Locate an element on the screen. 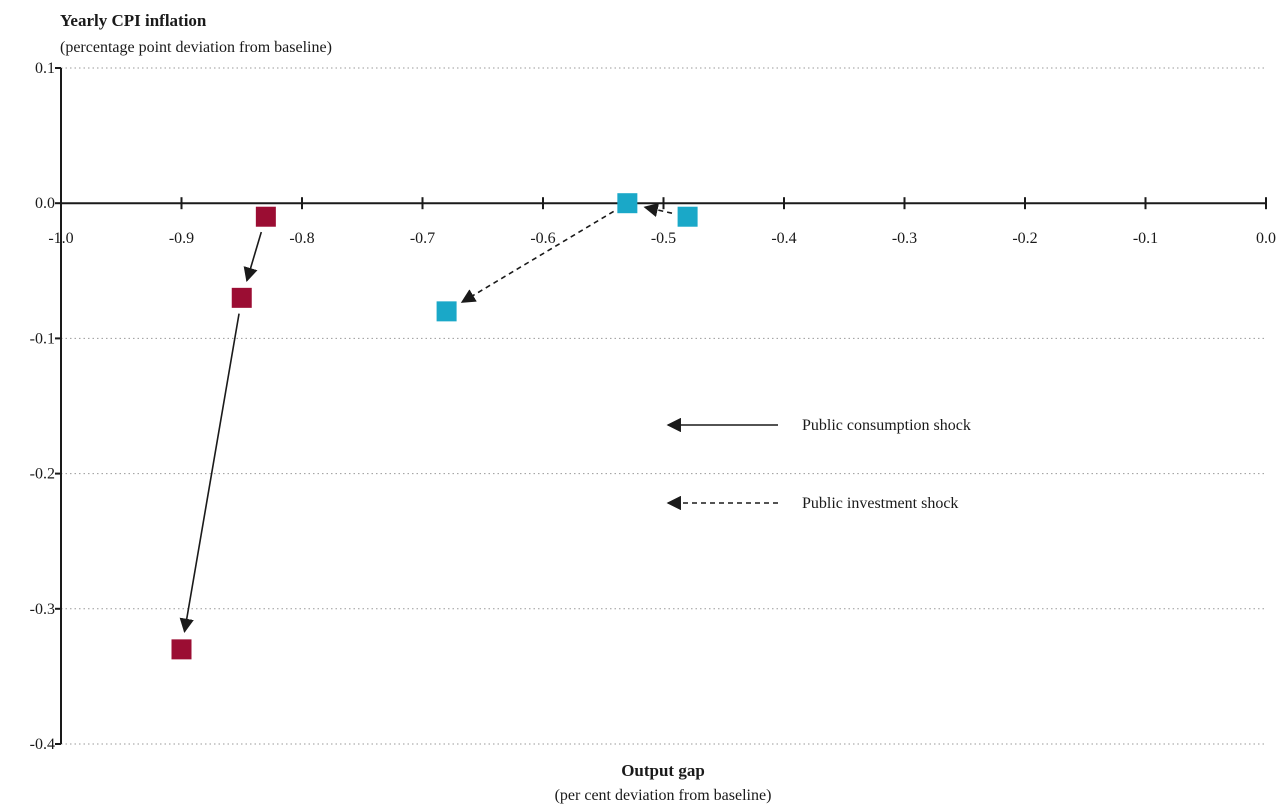 Image resolution: width=1279 pixels, height=808 pixels. y-tick-label: -0.1 is located at coordinates (42, 338).